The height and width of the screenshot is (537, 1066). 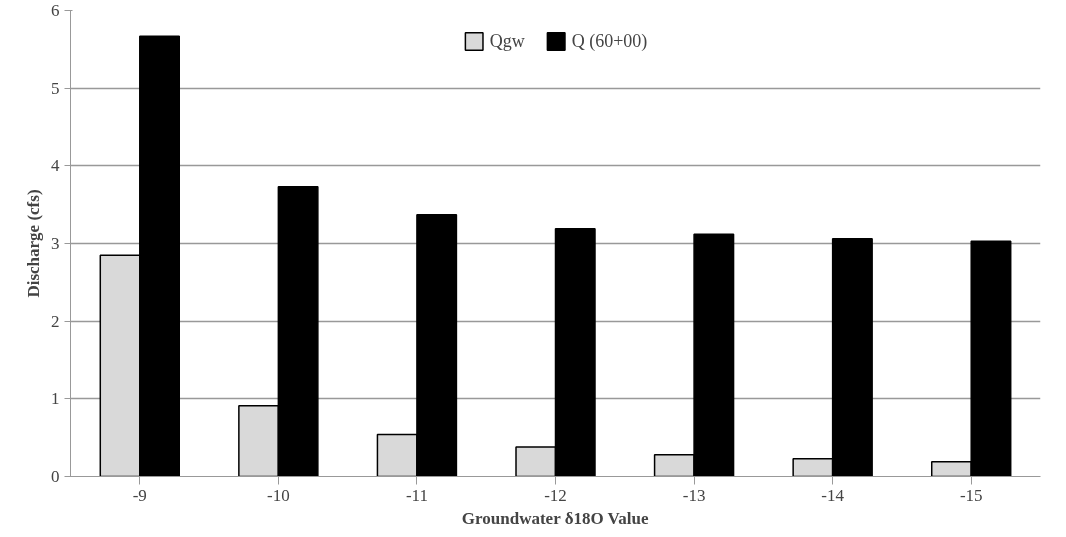 I want to click on x-tick-label: -10, so click(x=278, y=495).